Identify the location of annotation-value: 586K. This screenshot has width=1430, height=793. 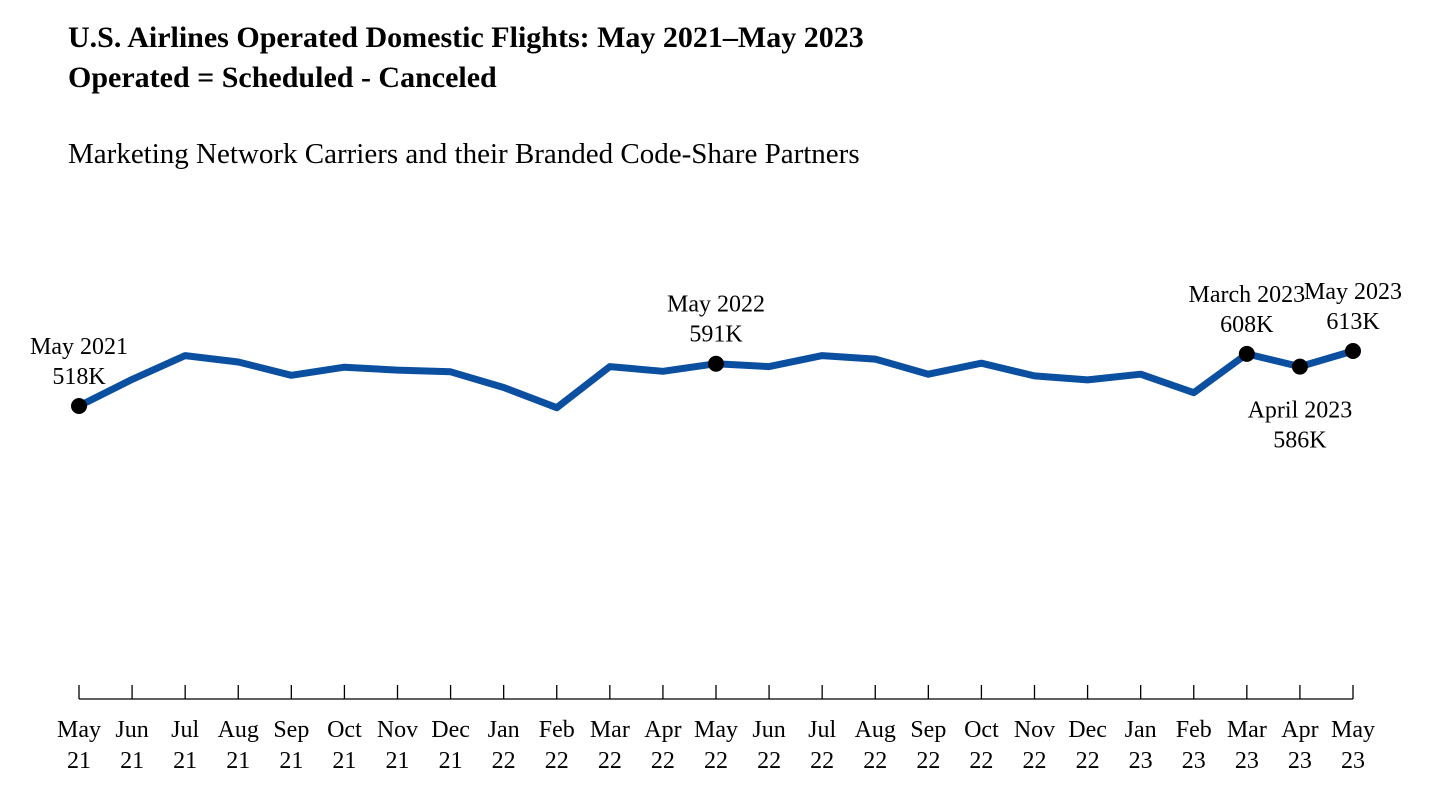
(1300, 441).